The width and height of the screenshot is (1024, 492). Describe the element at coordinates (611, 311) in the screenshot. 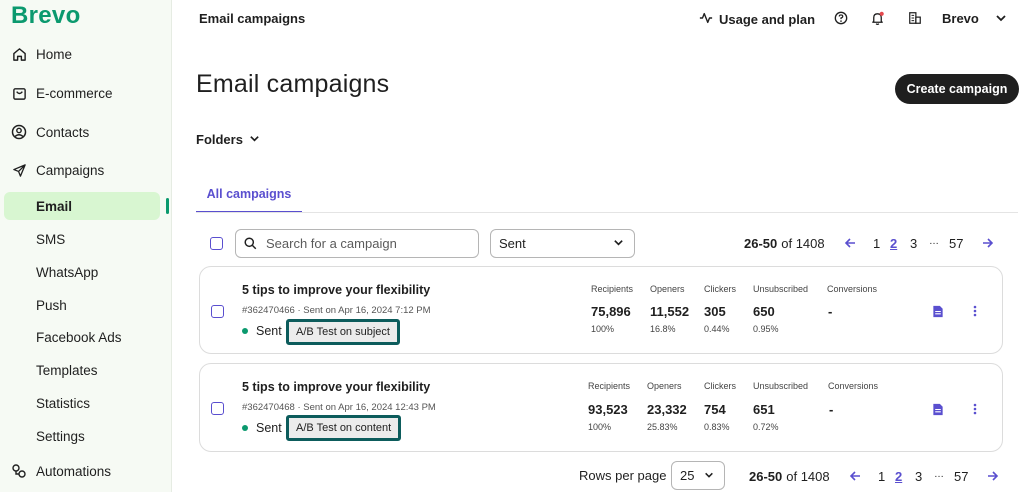

I see `recipients-value: 75,896` at that location.